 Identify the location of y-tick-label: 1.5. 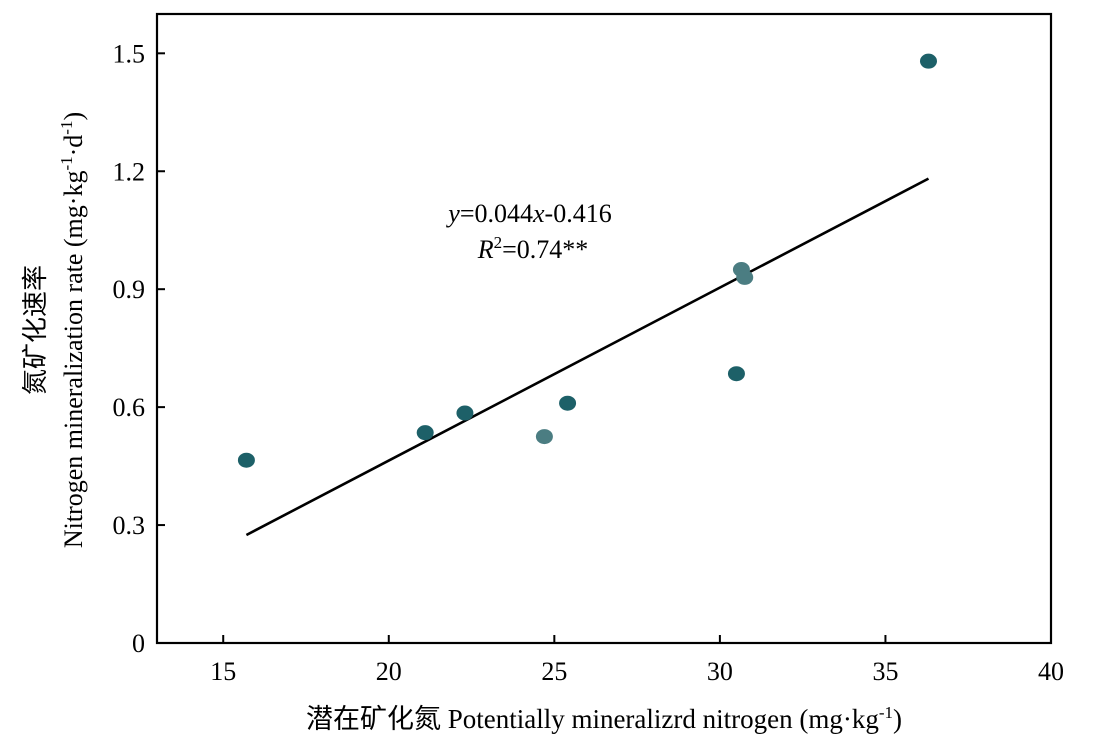
(129, 53).